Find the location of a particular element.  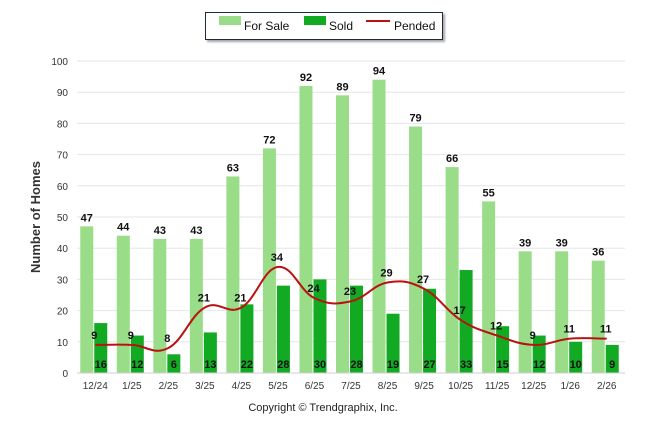

data-label-pended: 8 is located at coordinates (167, 339).